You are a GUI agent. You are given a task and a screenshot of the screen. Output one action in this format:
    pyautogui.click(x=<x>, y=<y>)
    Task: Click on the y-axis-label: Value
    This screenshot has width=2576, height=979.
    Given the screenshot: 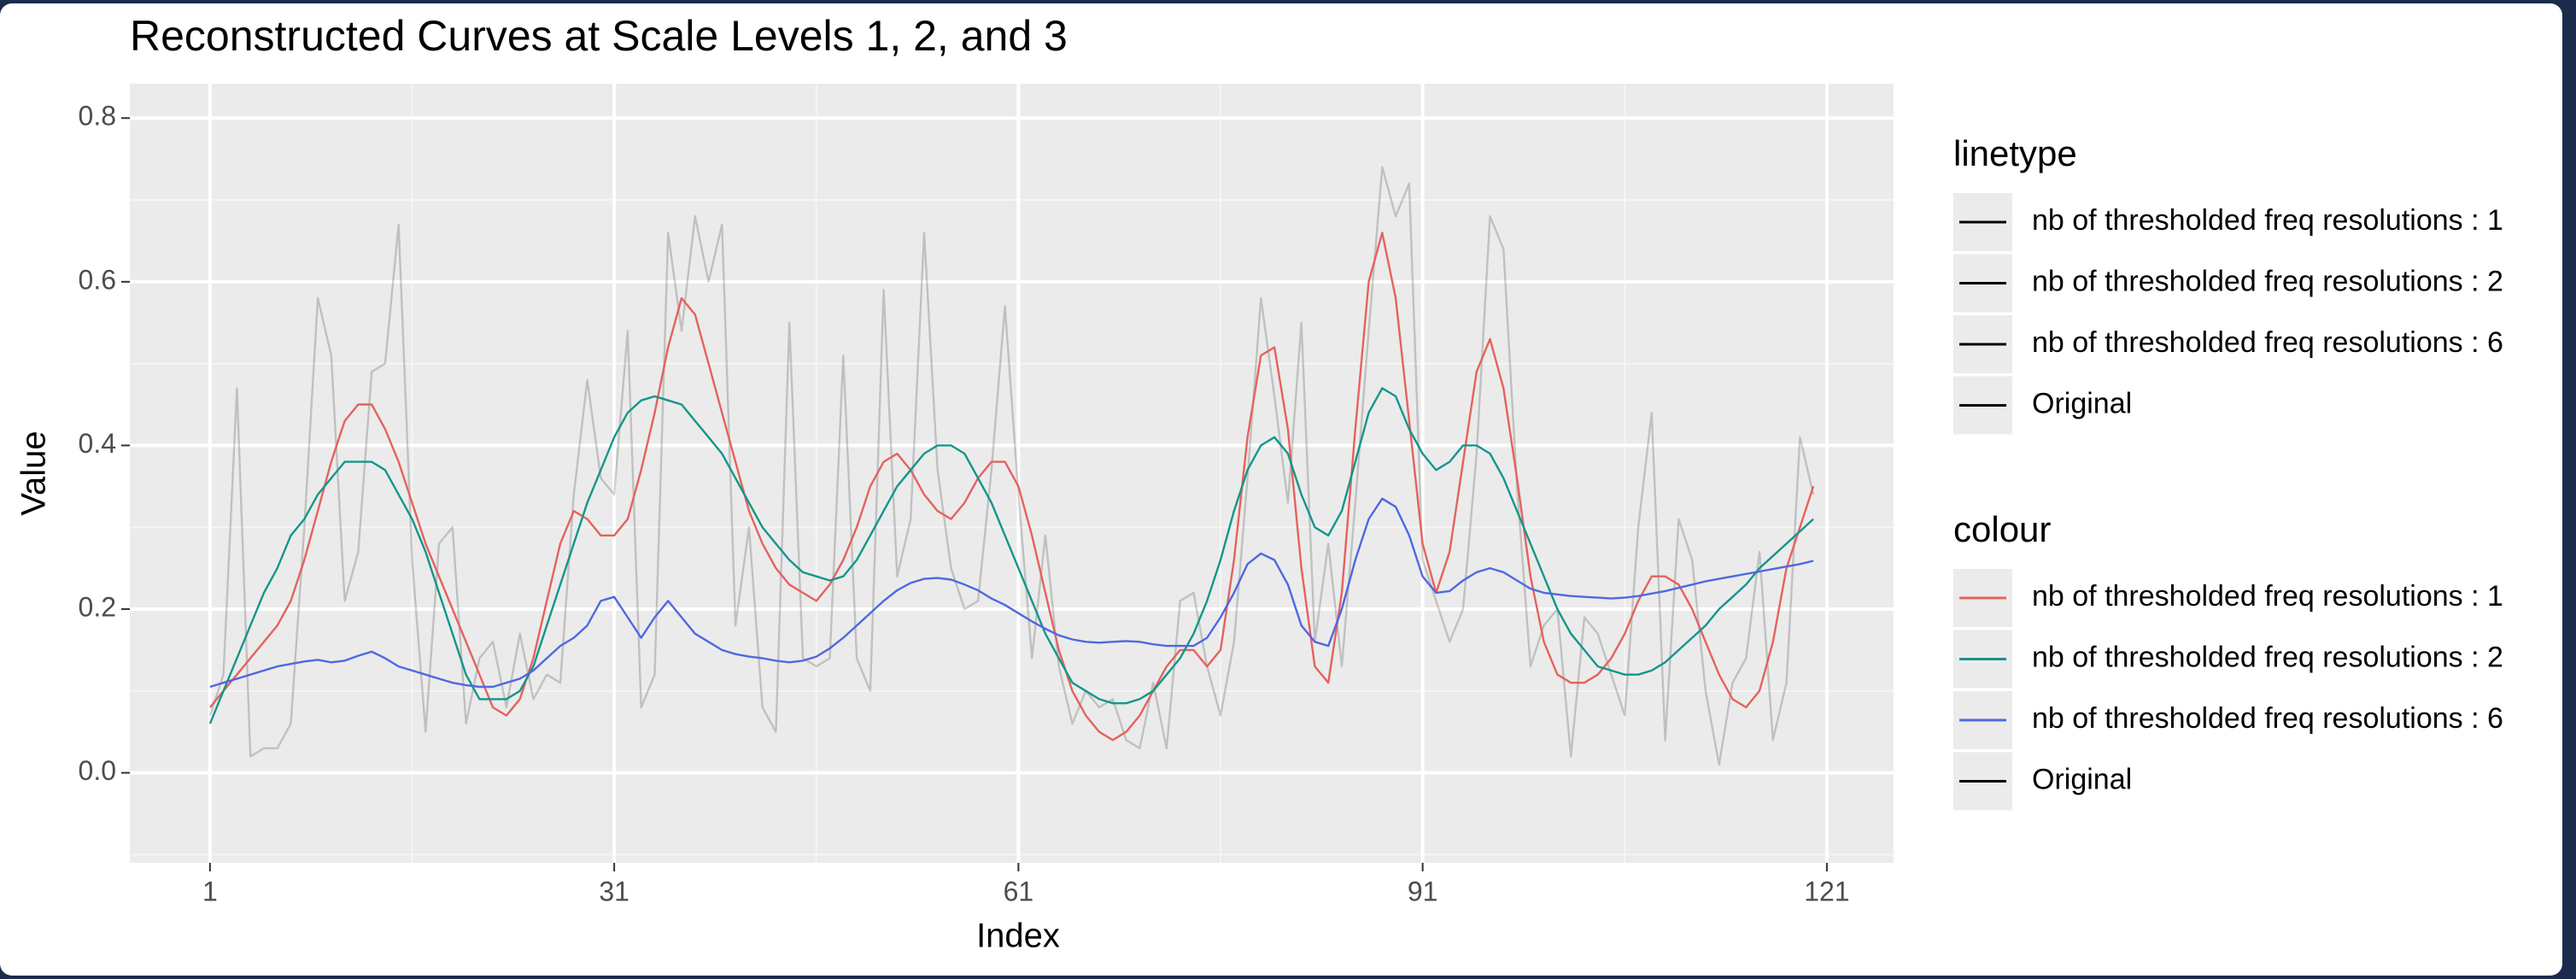 What is the action you would take?
    pyautogui.click(x=34, y=473)
    